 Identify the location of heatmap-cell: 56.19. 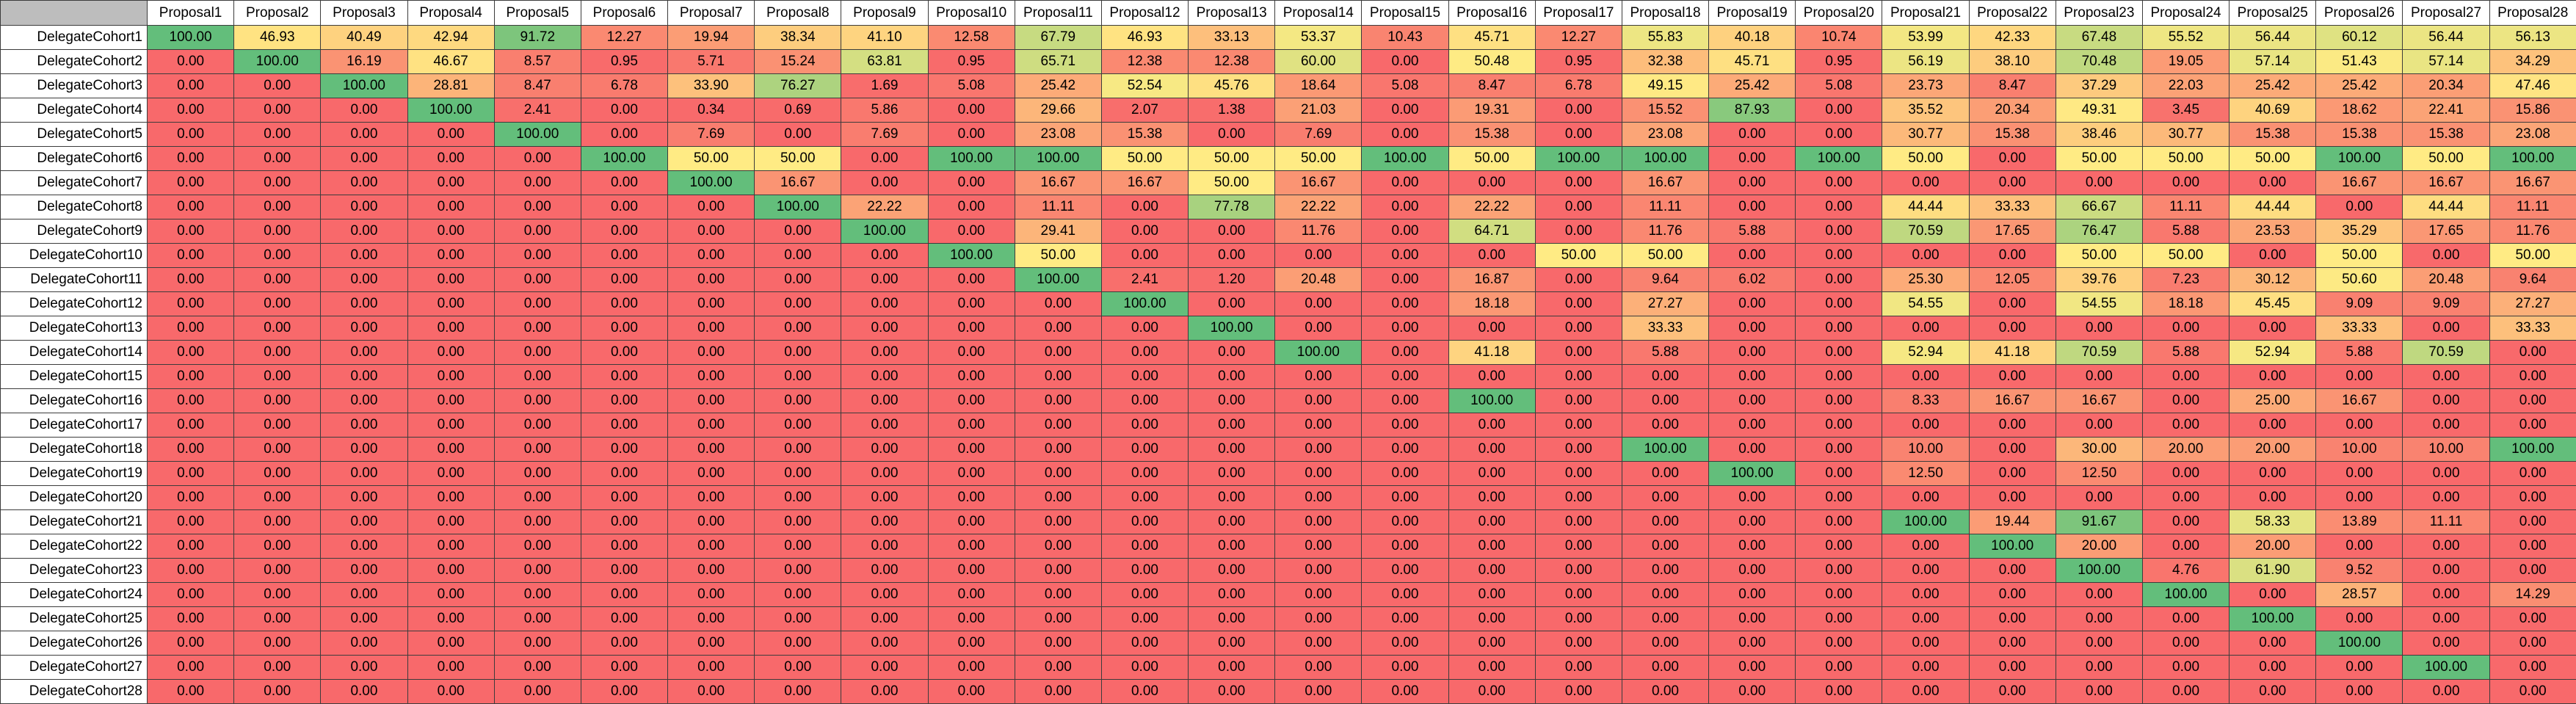
(1926, 62).